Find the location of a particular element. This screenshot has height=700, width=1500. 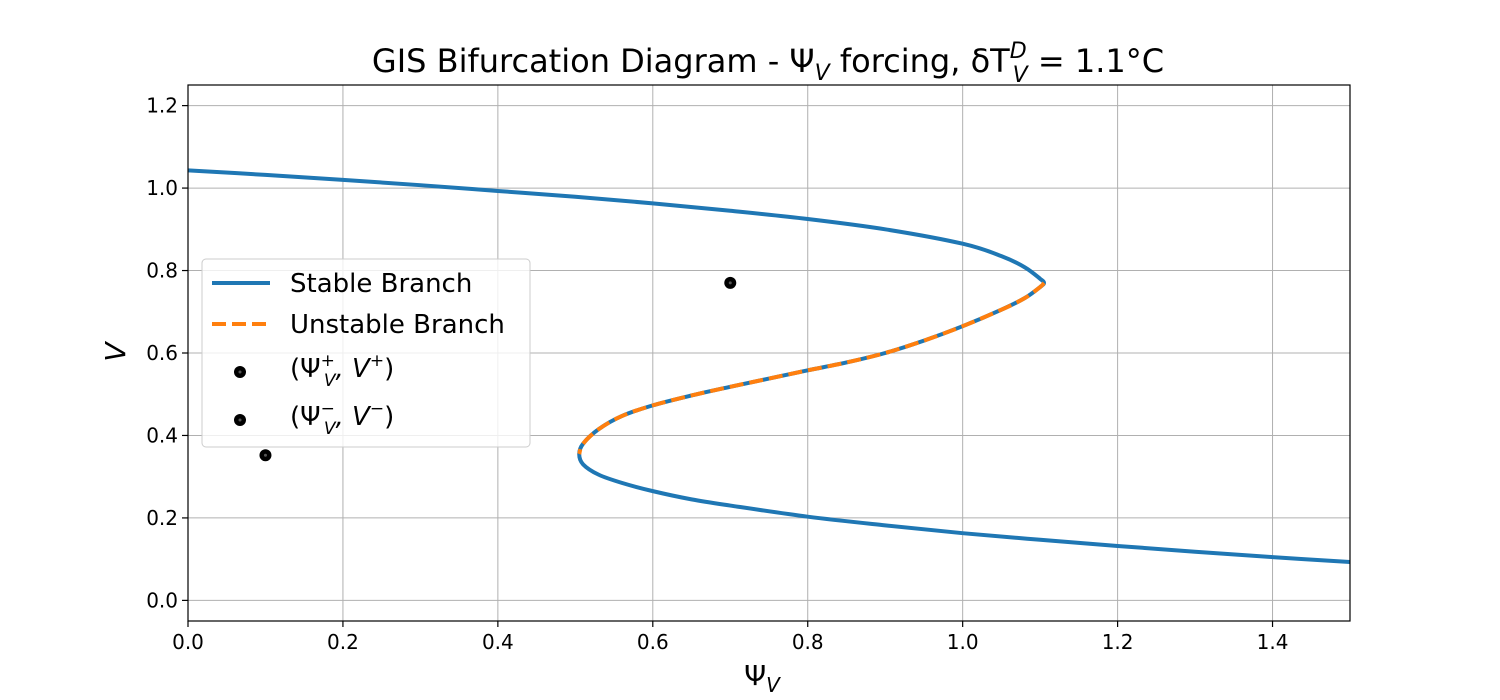

legend-label-plus: (Ψ+ V, V+) is located at coordinates (342, 371).